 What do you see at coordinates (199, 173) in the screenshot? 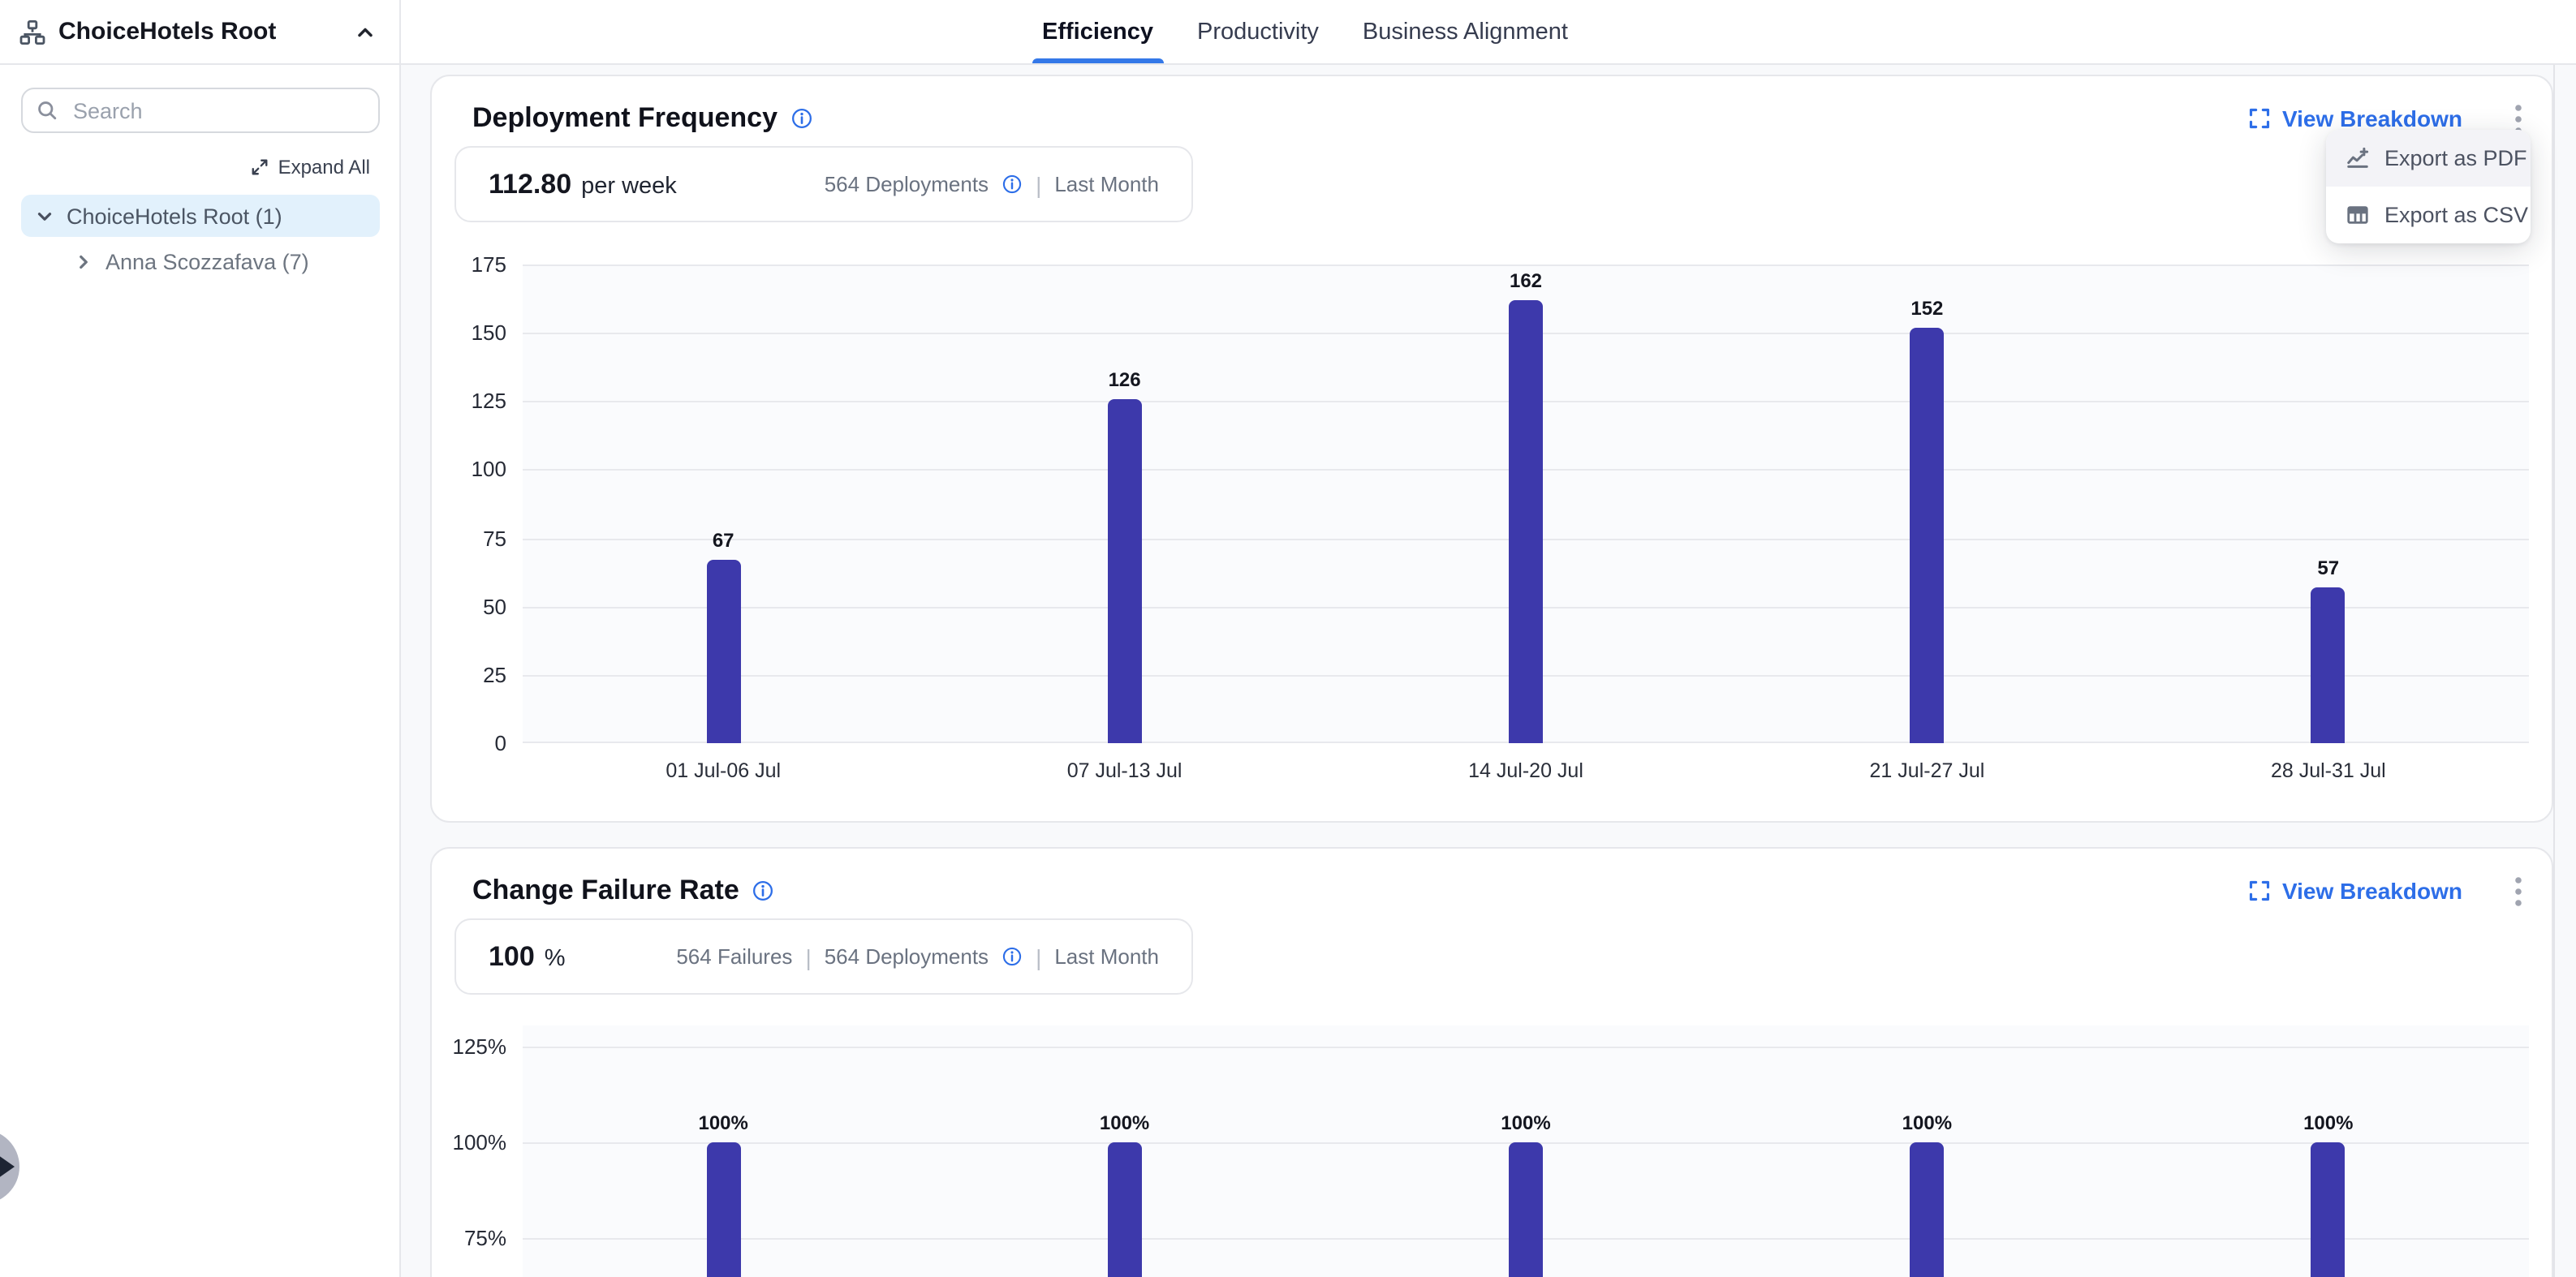
I see `sidebar-body: Expand All ChoiceHotels Root (1)` at bounding box center [199, 173].